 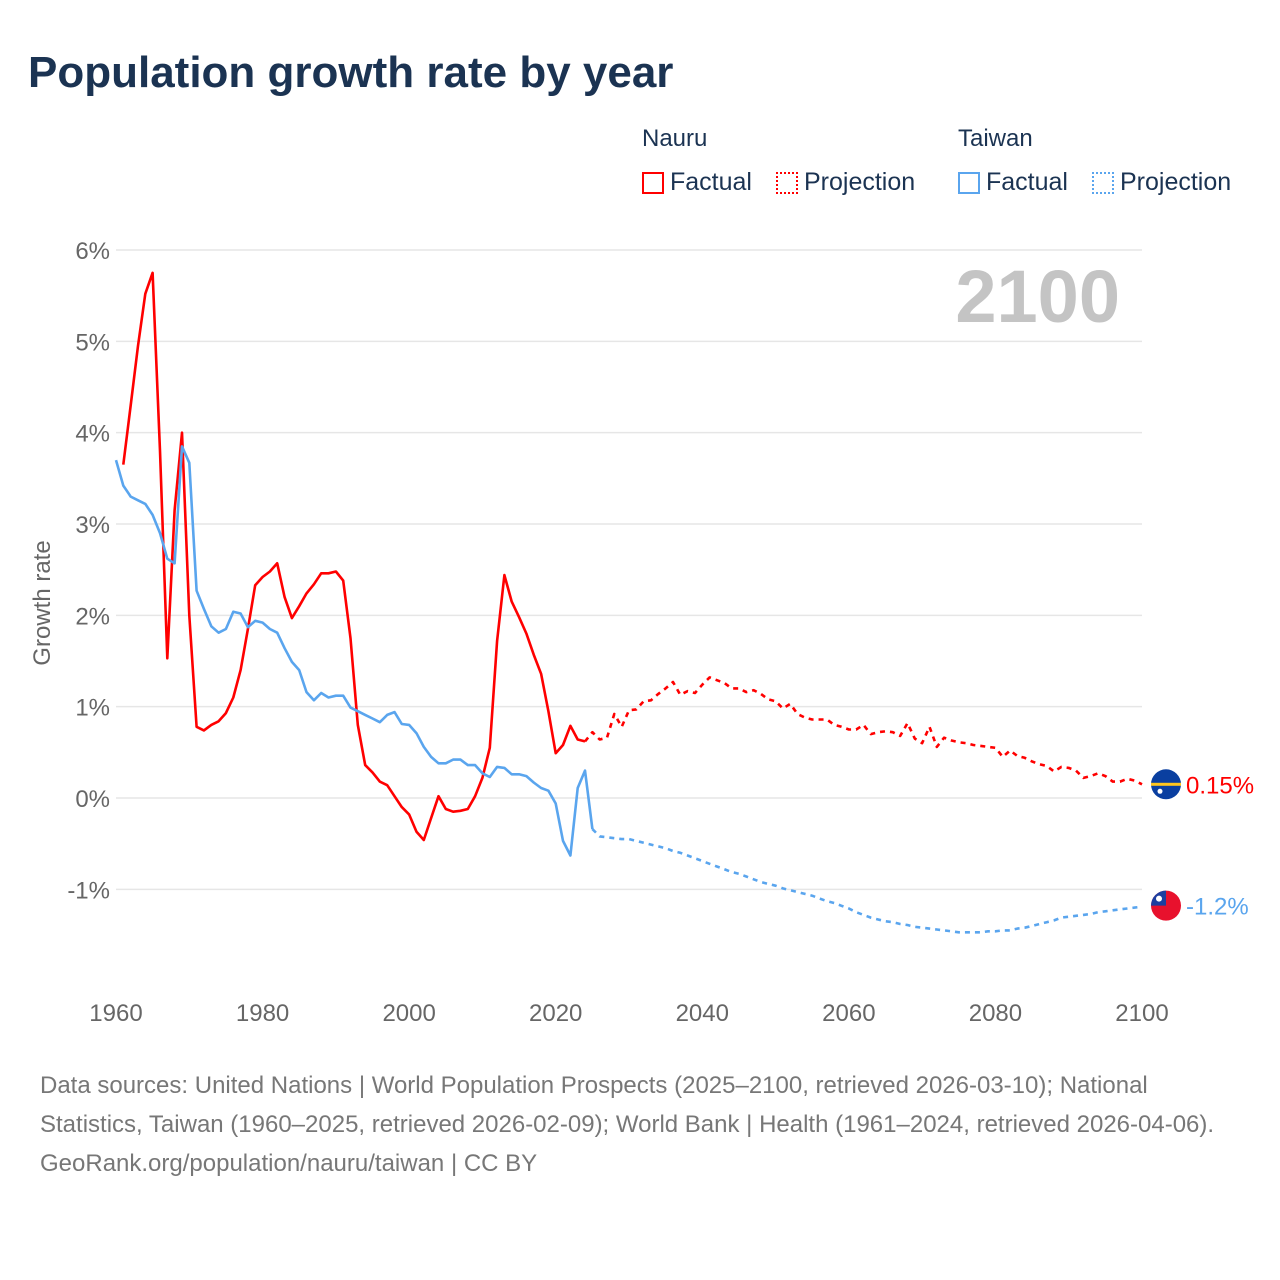 What do you see at coordinates (555, 1013) in the screenshot?
I see `x-tick-label: 2020` at bounding box center [555, 1013].